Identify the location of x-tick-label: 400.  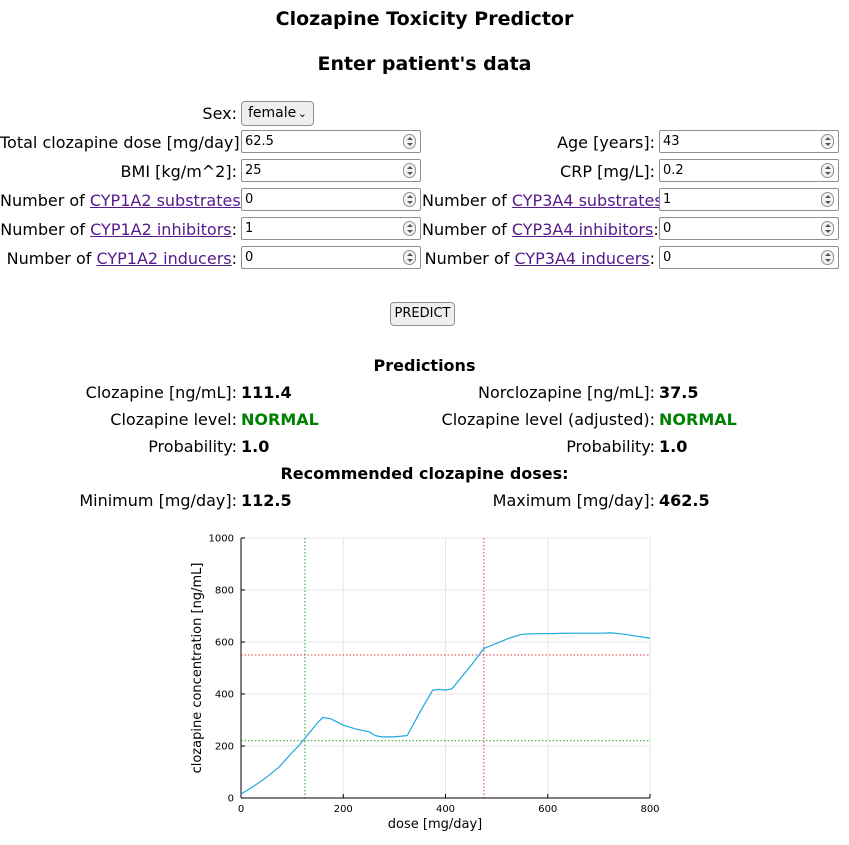
(445, 809).